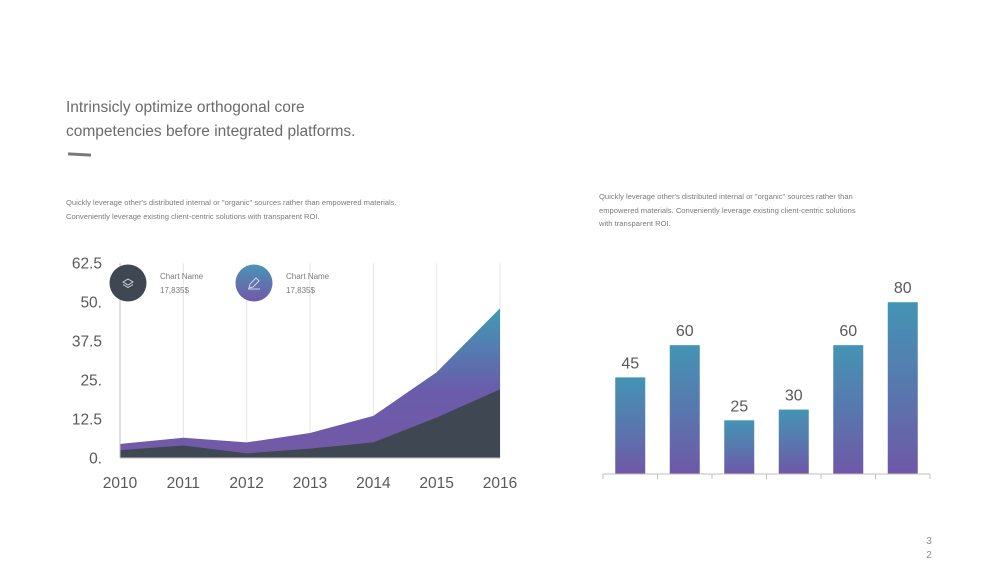 Image resolution: width=1000 pixels, height=563 pixels. Describe the element at coordinates (630, 498) in the screenshot. I see `x-category-label: HP` at that location.